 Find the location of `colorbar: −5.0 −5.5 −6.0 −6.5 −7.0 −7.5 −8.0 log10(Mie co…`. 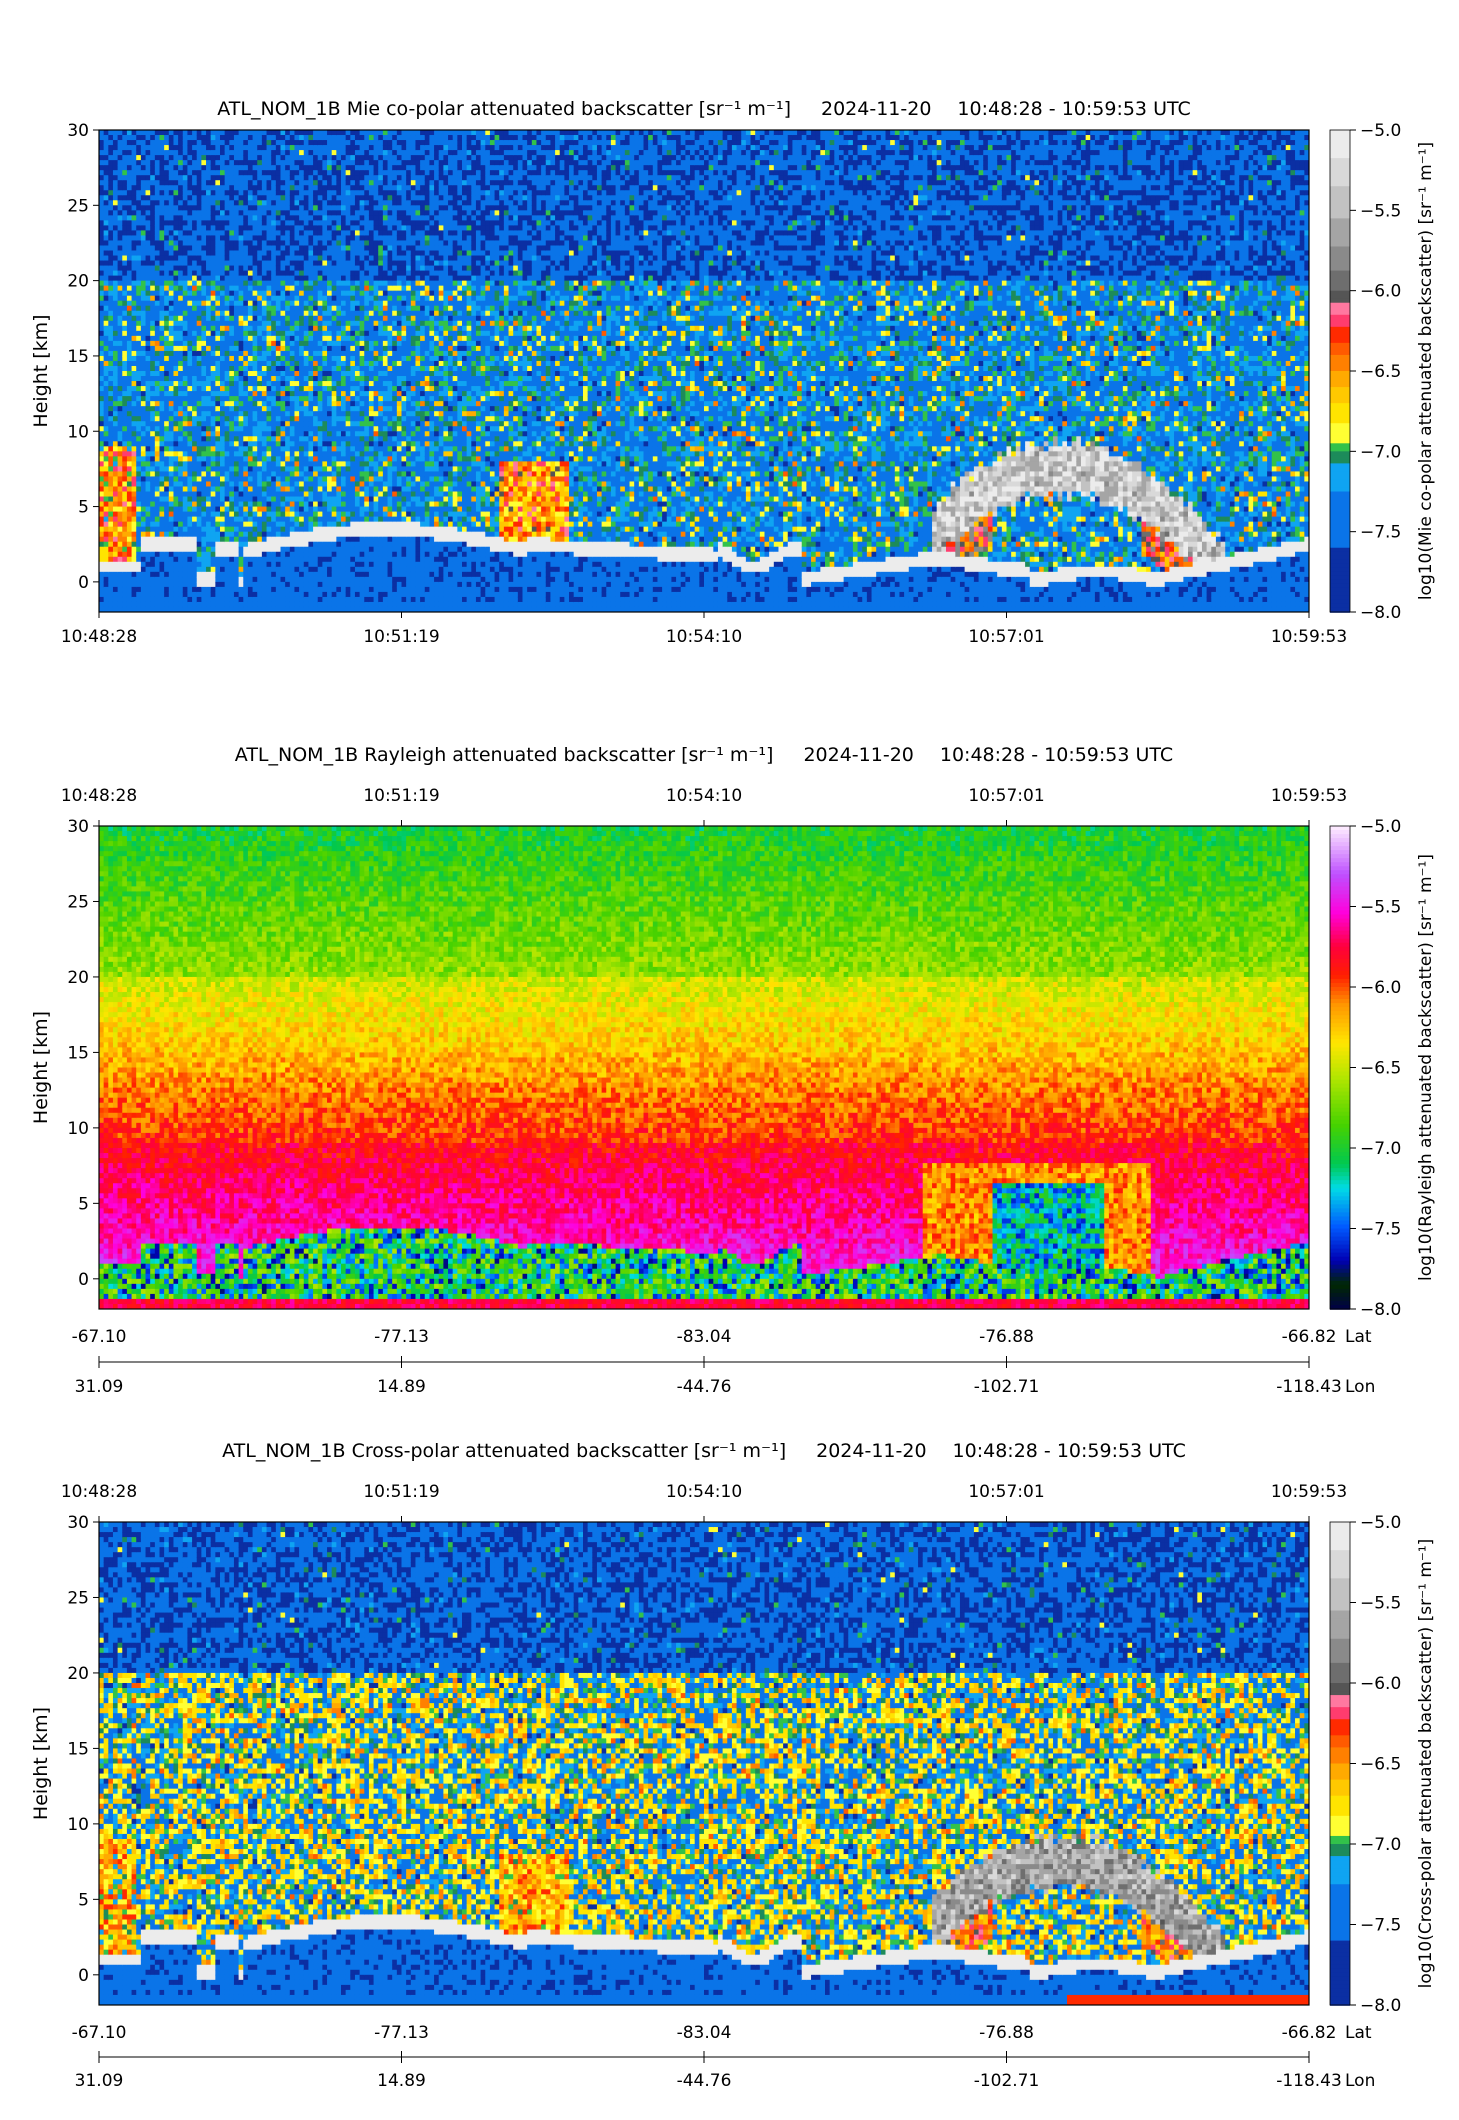

colorbar: −5.0 −5.5 −6.0 −6.5 −7.0 −7.5 −8.0 log10(Mie co… is located at coordinates (1383, 372).